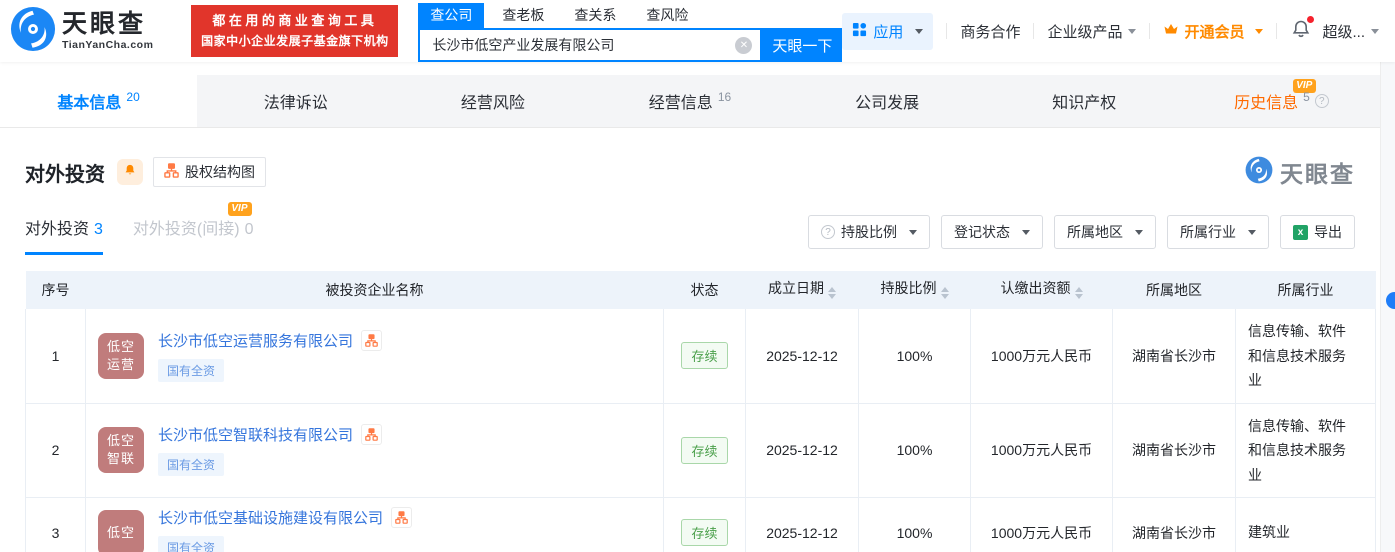  I want to click on company-name-link: 长沙市低空基础设施建设有限公司, so click(271, 518).